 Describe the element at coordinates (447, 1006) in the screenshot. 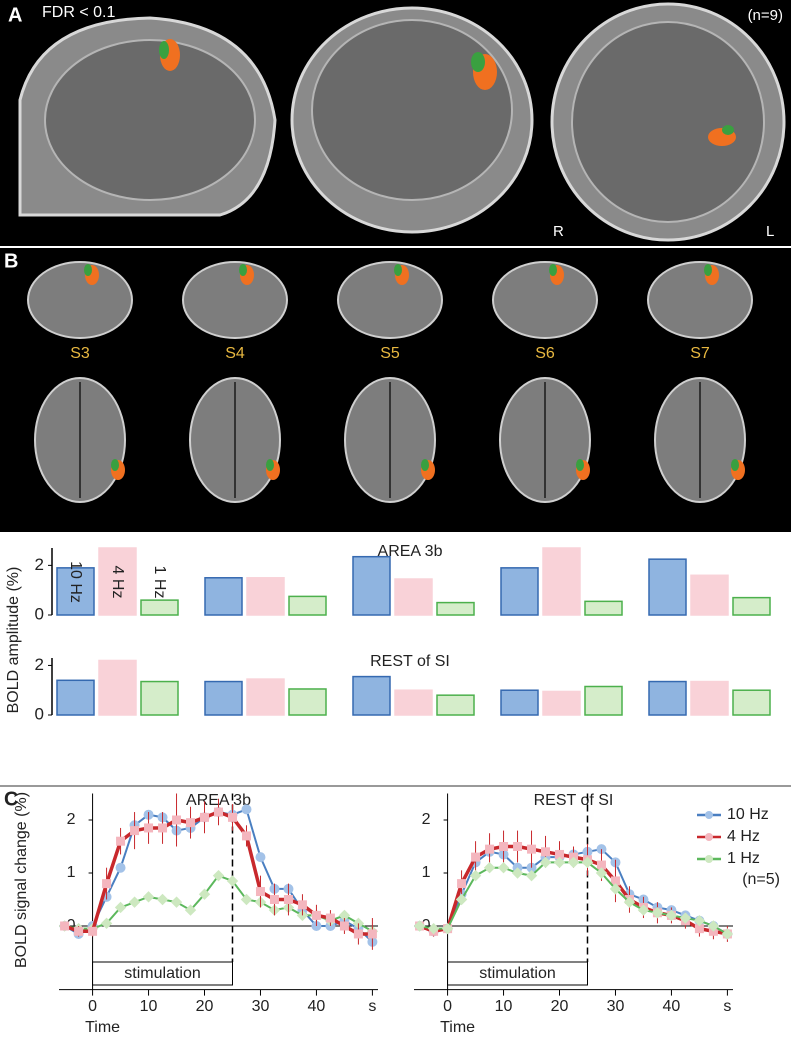

I see `x-tick-label: 0` at that location.